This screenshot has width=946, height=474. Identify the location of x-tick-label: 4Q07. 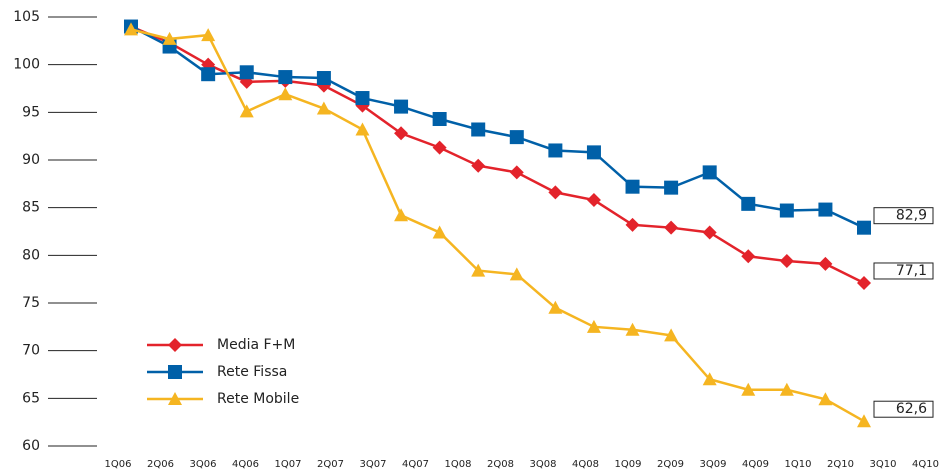
(415, 464).